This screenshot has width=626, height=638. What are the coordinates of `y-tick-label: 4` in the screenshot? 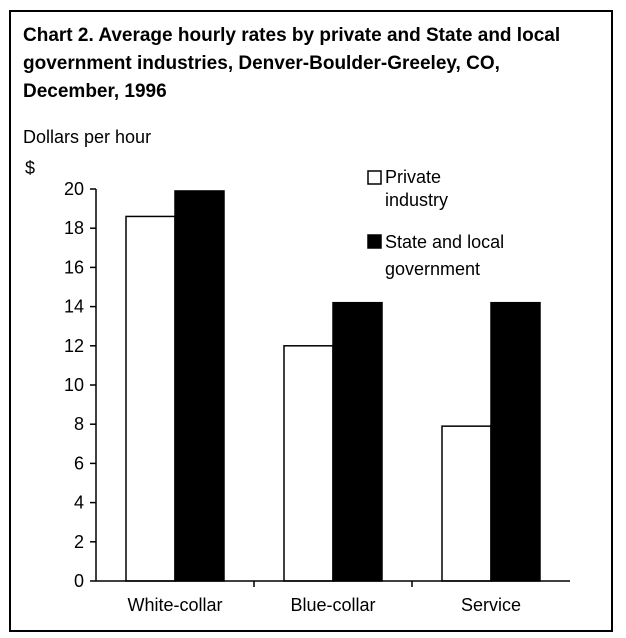 It's located at (79, 503).